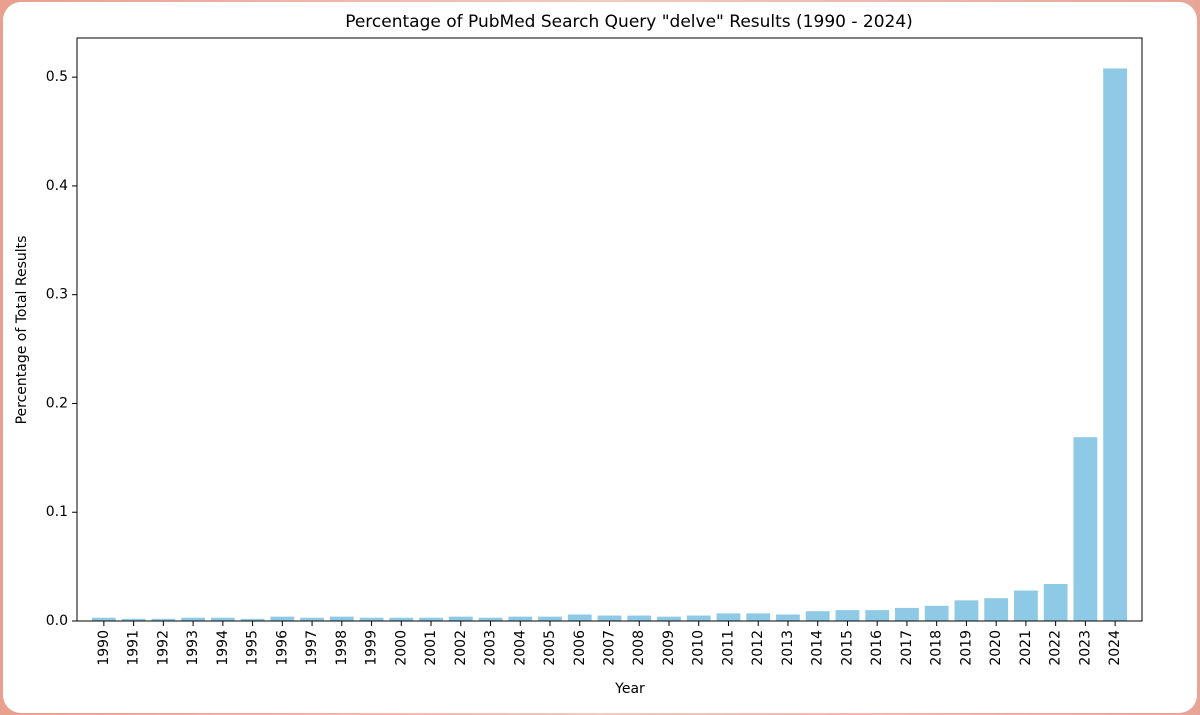 This screenshot has width=1200, height=715. I want to click on x-tick-label: 2010, so click(699, 648).